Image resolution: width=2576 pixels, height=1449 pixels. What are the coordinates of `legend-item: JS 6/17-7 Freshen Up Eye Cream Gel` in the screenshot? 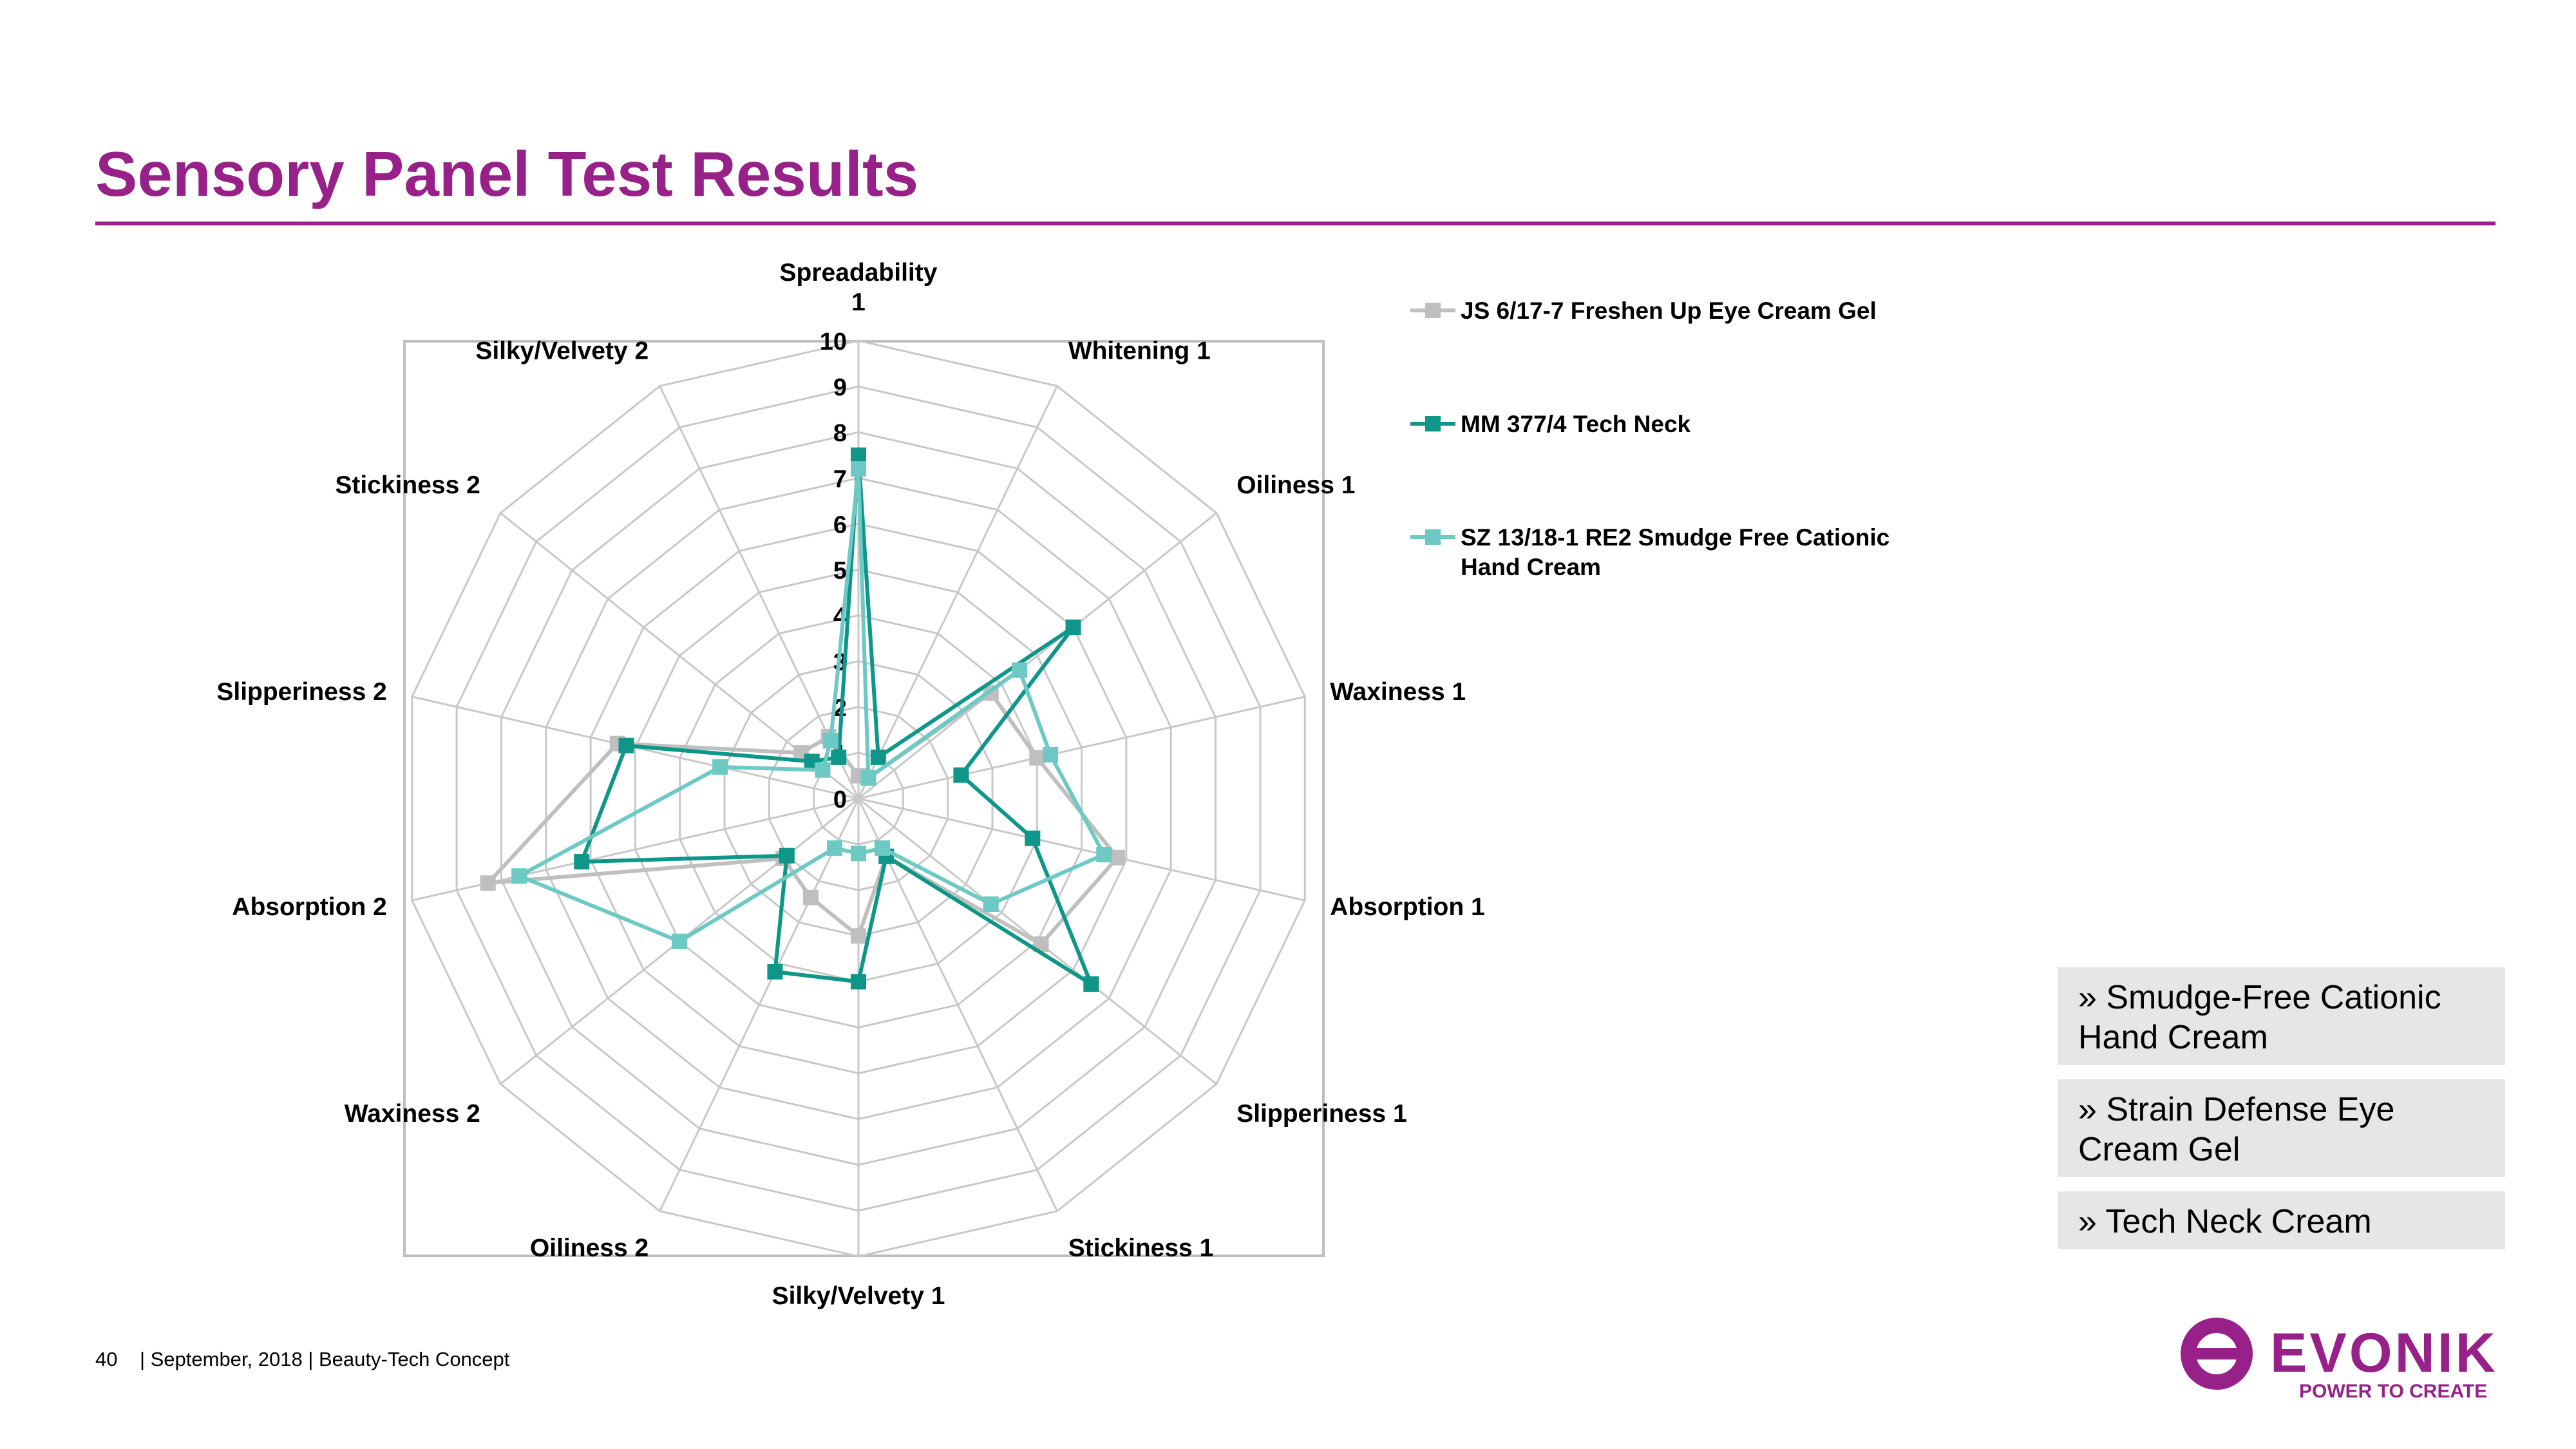 It's located at (1643, 311).